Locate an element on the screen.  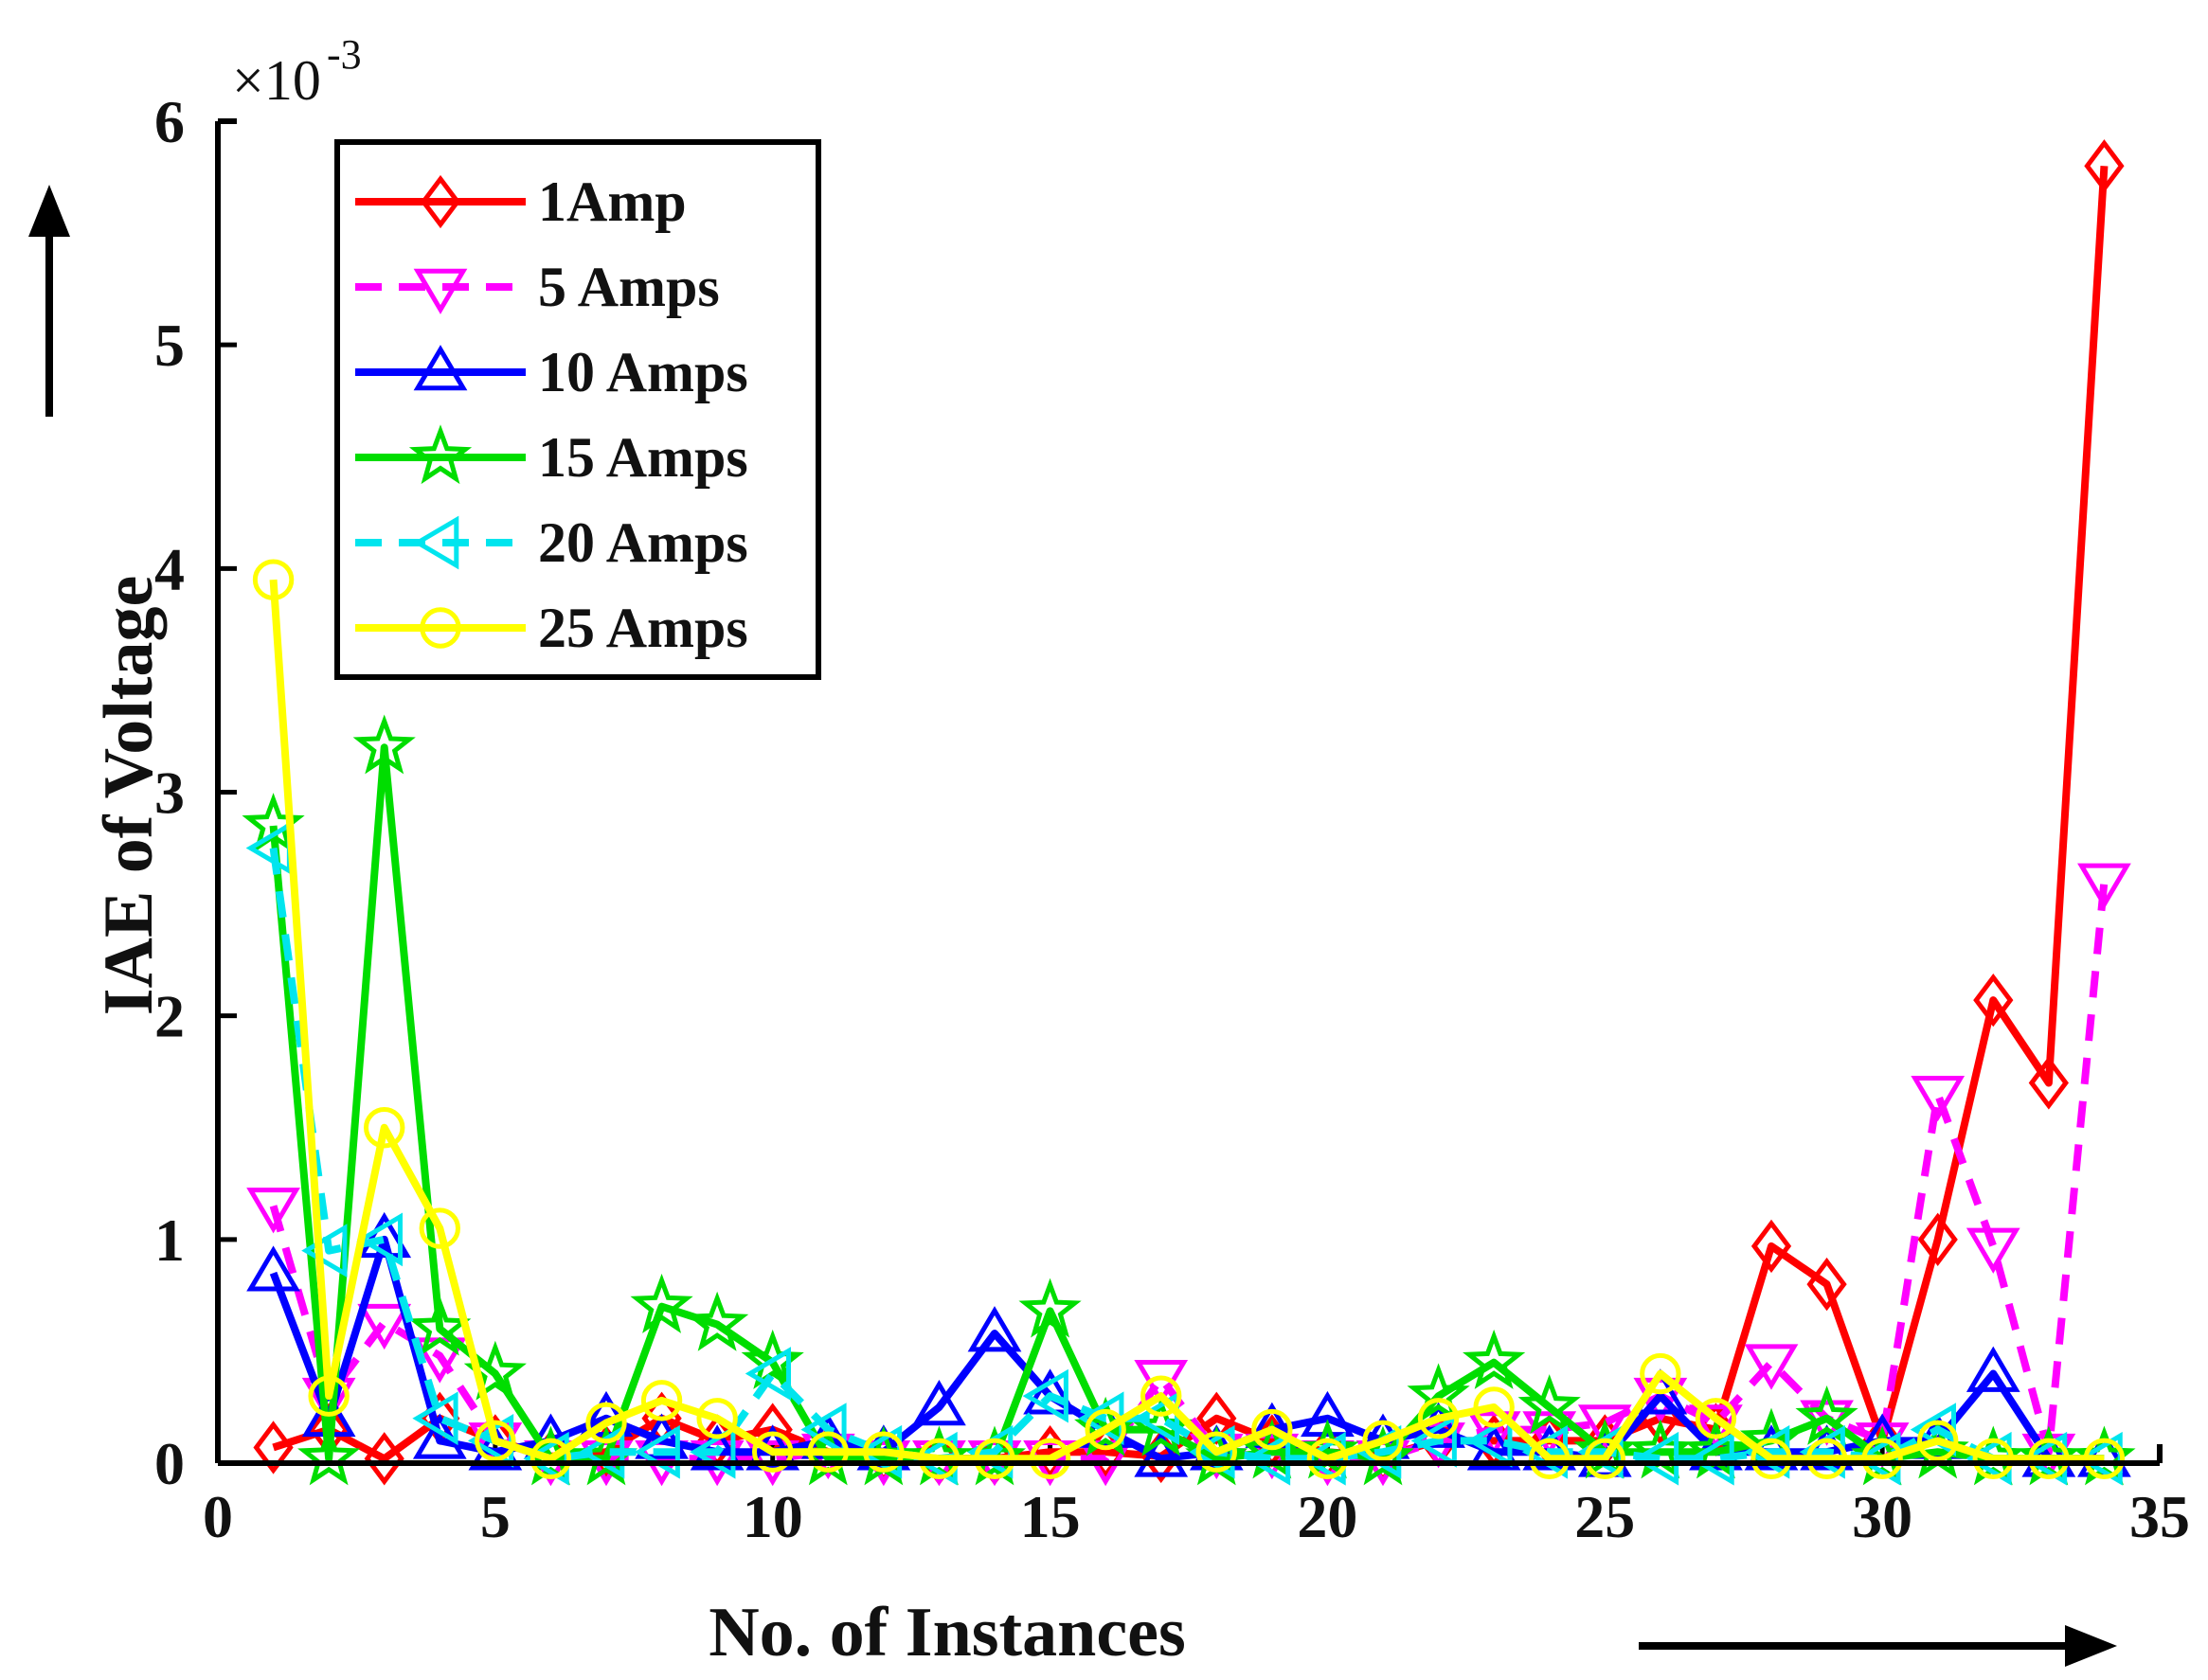
x-tick-label: 20 is located at coordinates (1327, 1517).